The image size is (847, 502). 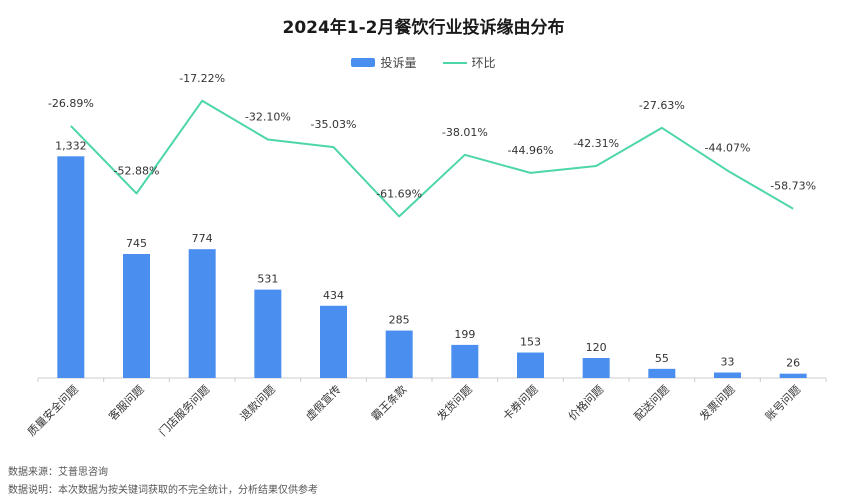 I want to click on category-tick-label: 虚假宣传, so click(x=323, y=402).